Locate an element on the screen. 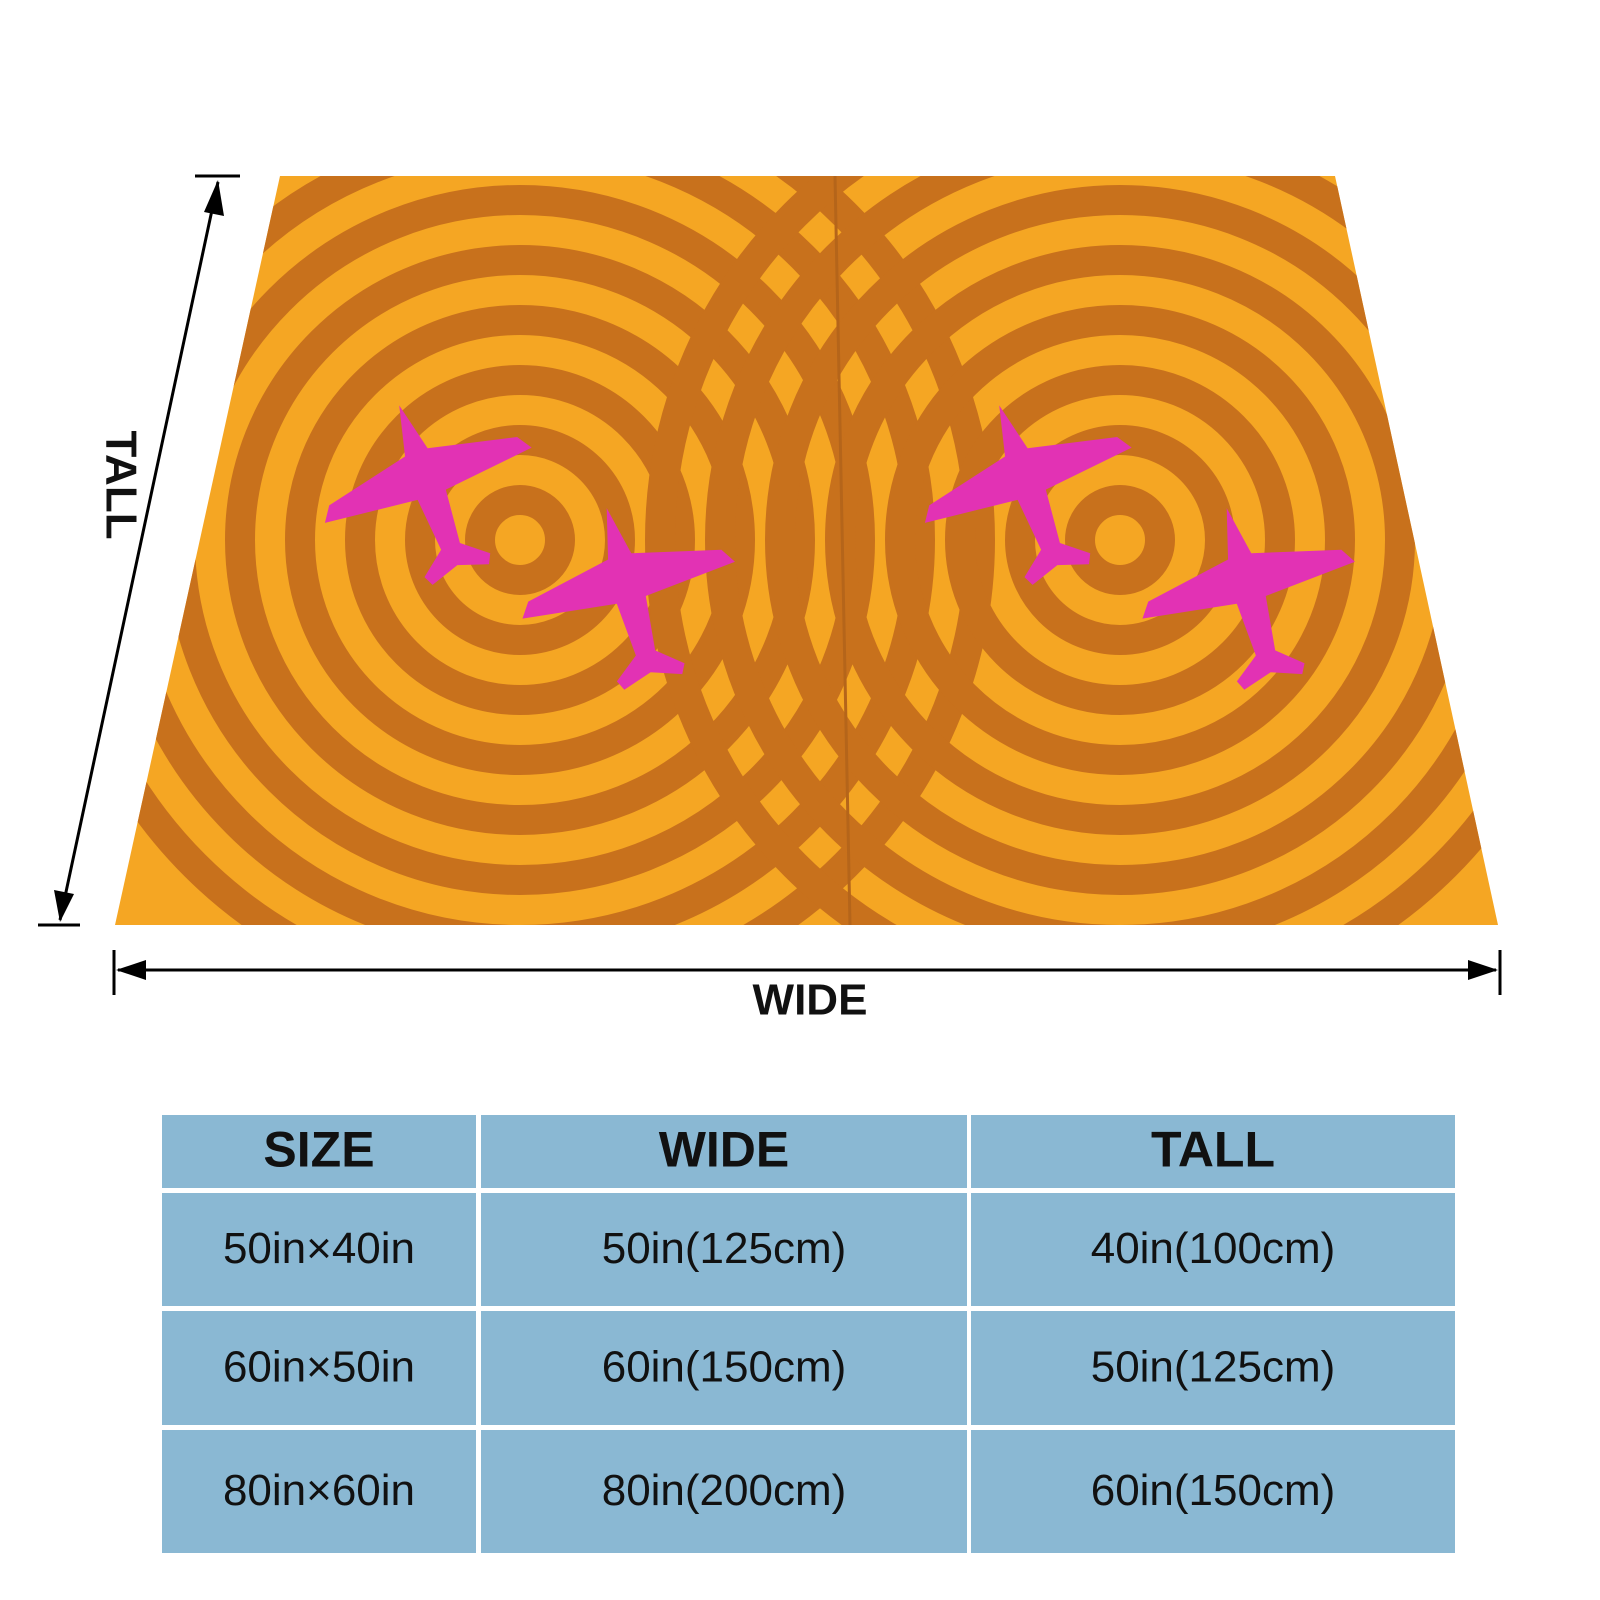 Image resolution: width=1600 pixels, height=1600 pixels. cell-text: 80in(200cm) is located at coordinates (724, 1490).